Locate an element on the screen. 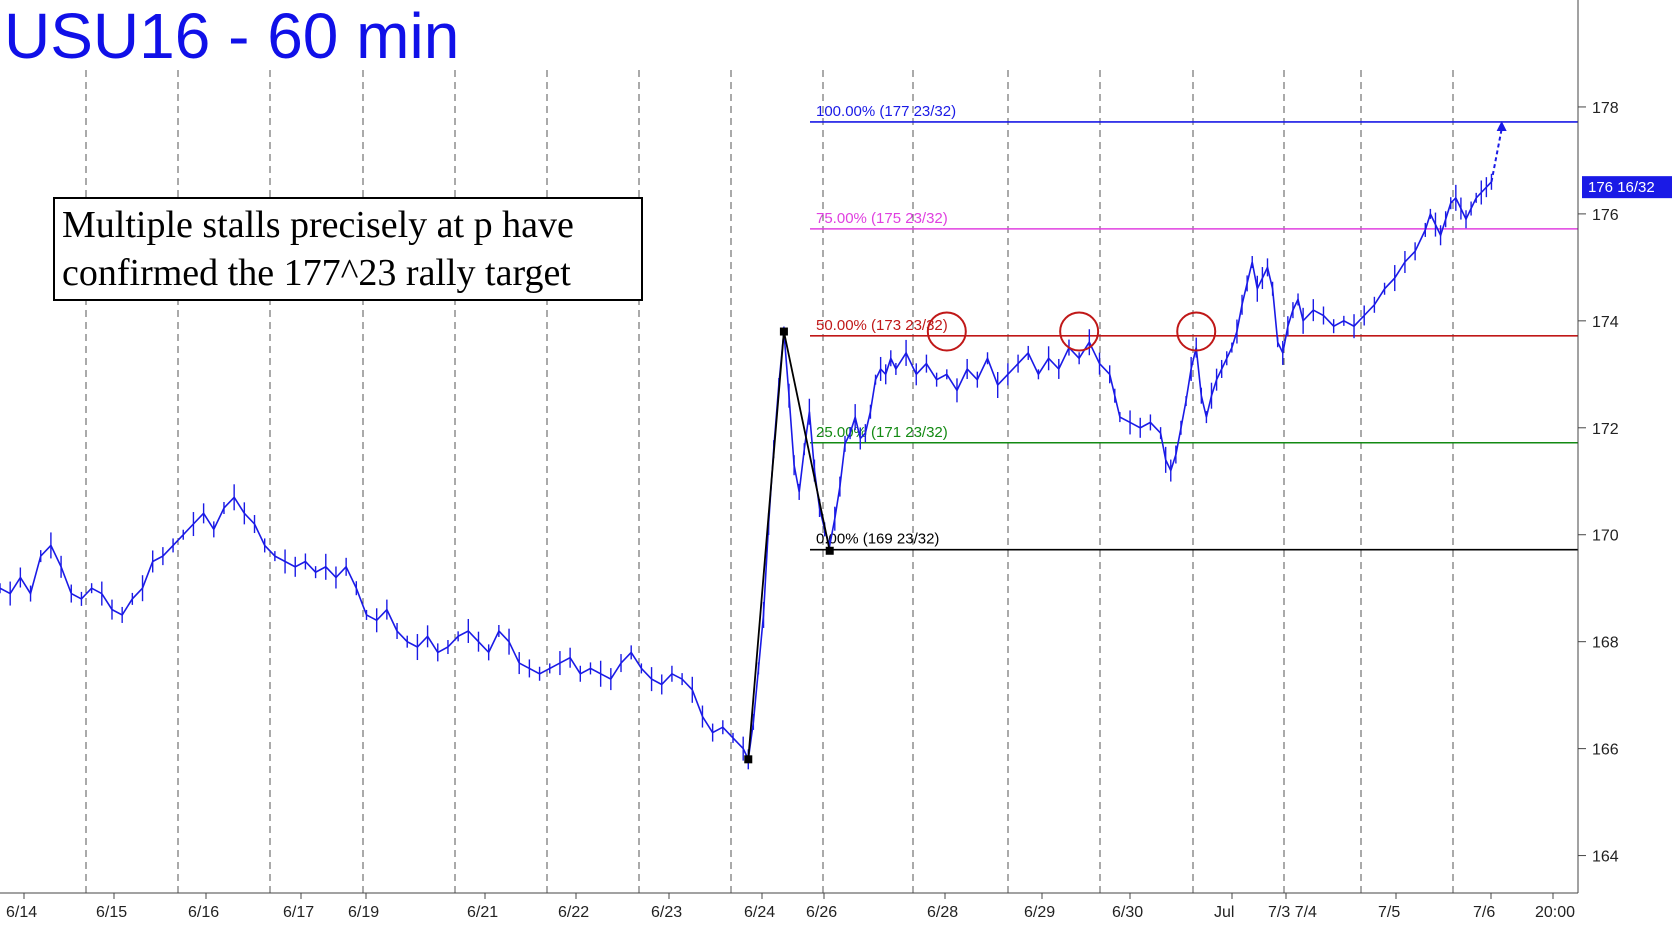 This screenshot has height=925, width=1674. x-tick-label: 6/17 is located at coordinates (298, 912).